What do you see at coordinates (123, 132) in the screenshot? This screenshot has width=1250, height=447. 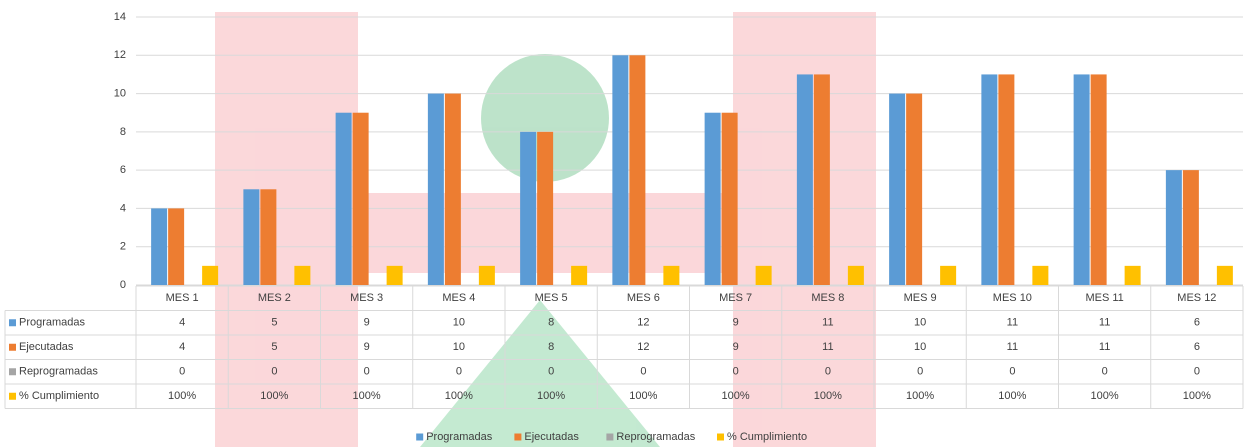 I see `y-tick-label: 8` at bounding box center [123, 132].